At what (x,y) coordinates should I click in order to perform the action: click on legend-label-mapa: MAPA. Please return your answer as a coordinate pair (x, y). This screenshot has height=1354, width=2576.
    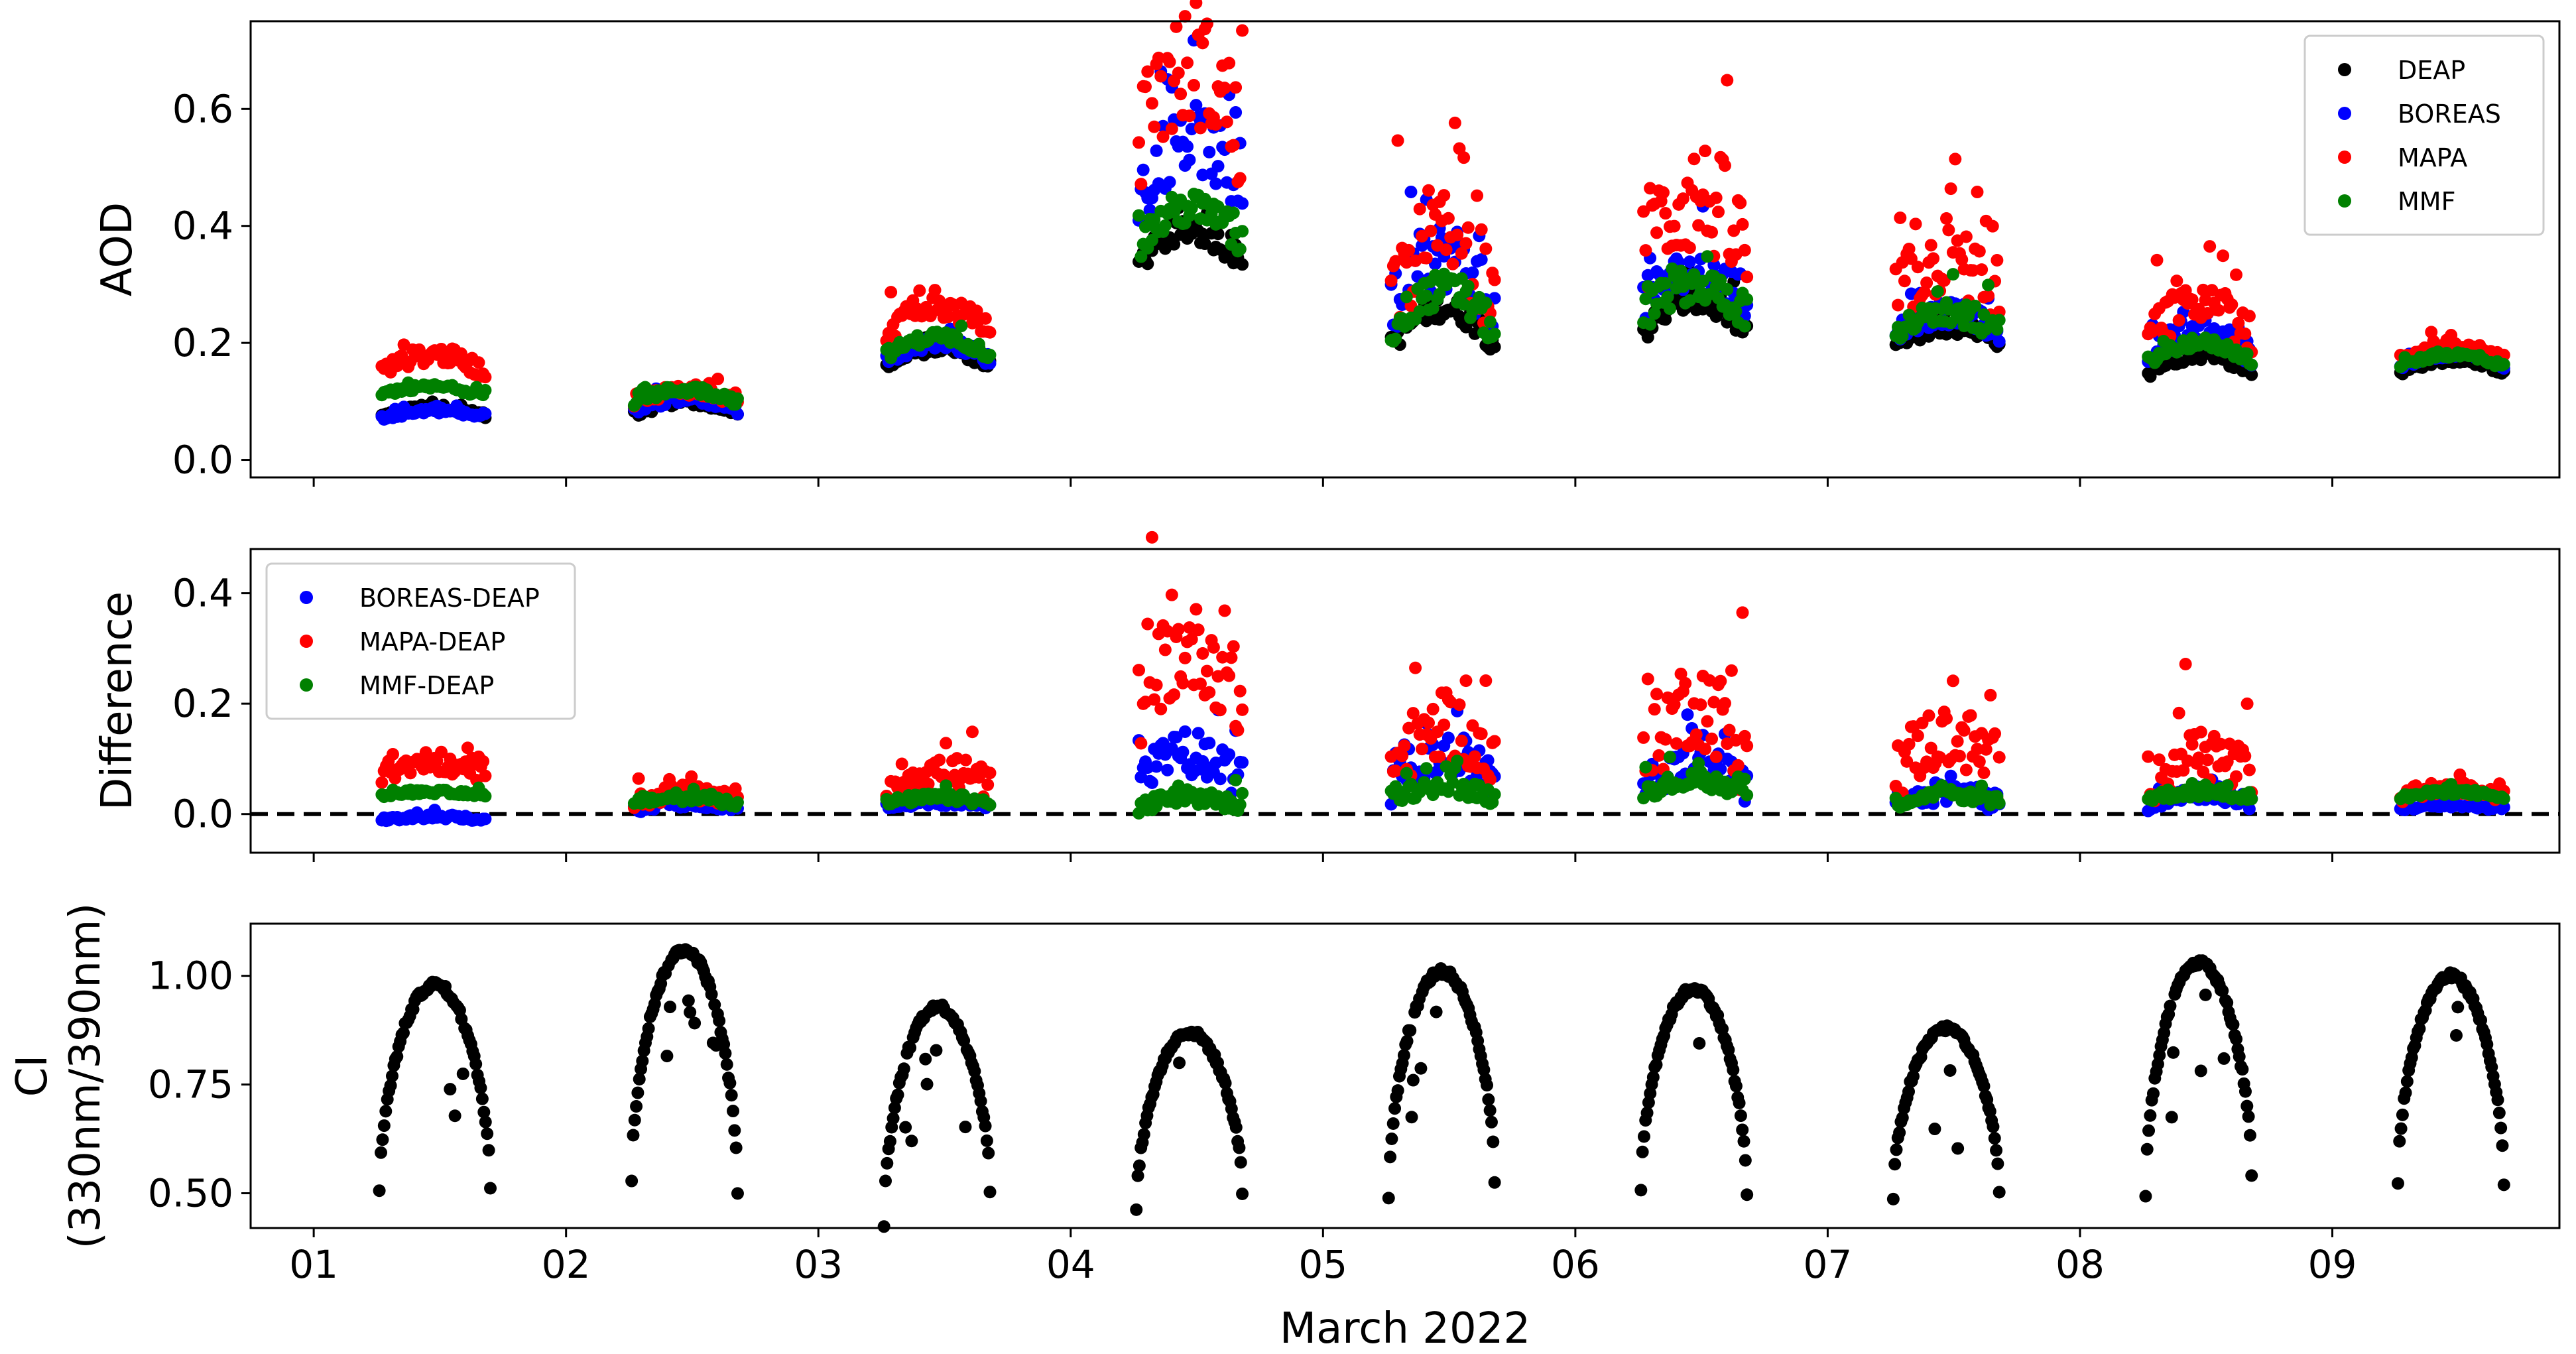
    Looking at the image, I should click on (2432, 157).